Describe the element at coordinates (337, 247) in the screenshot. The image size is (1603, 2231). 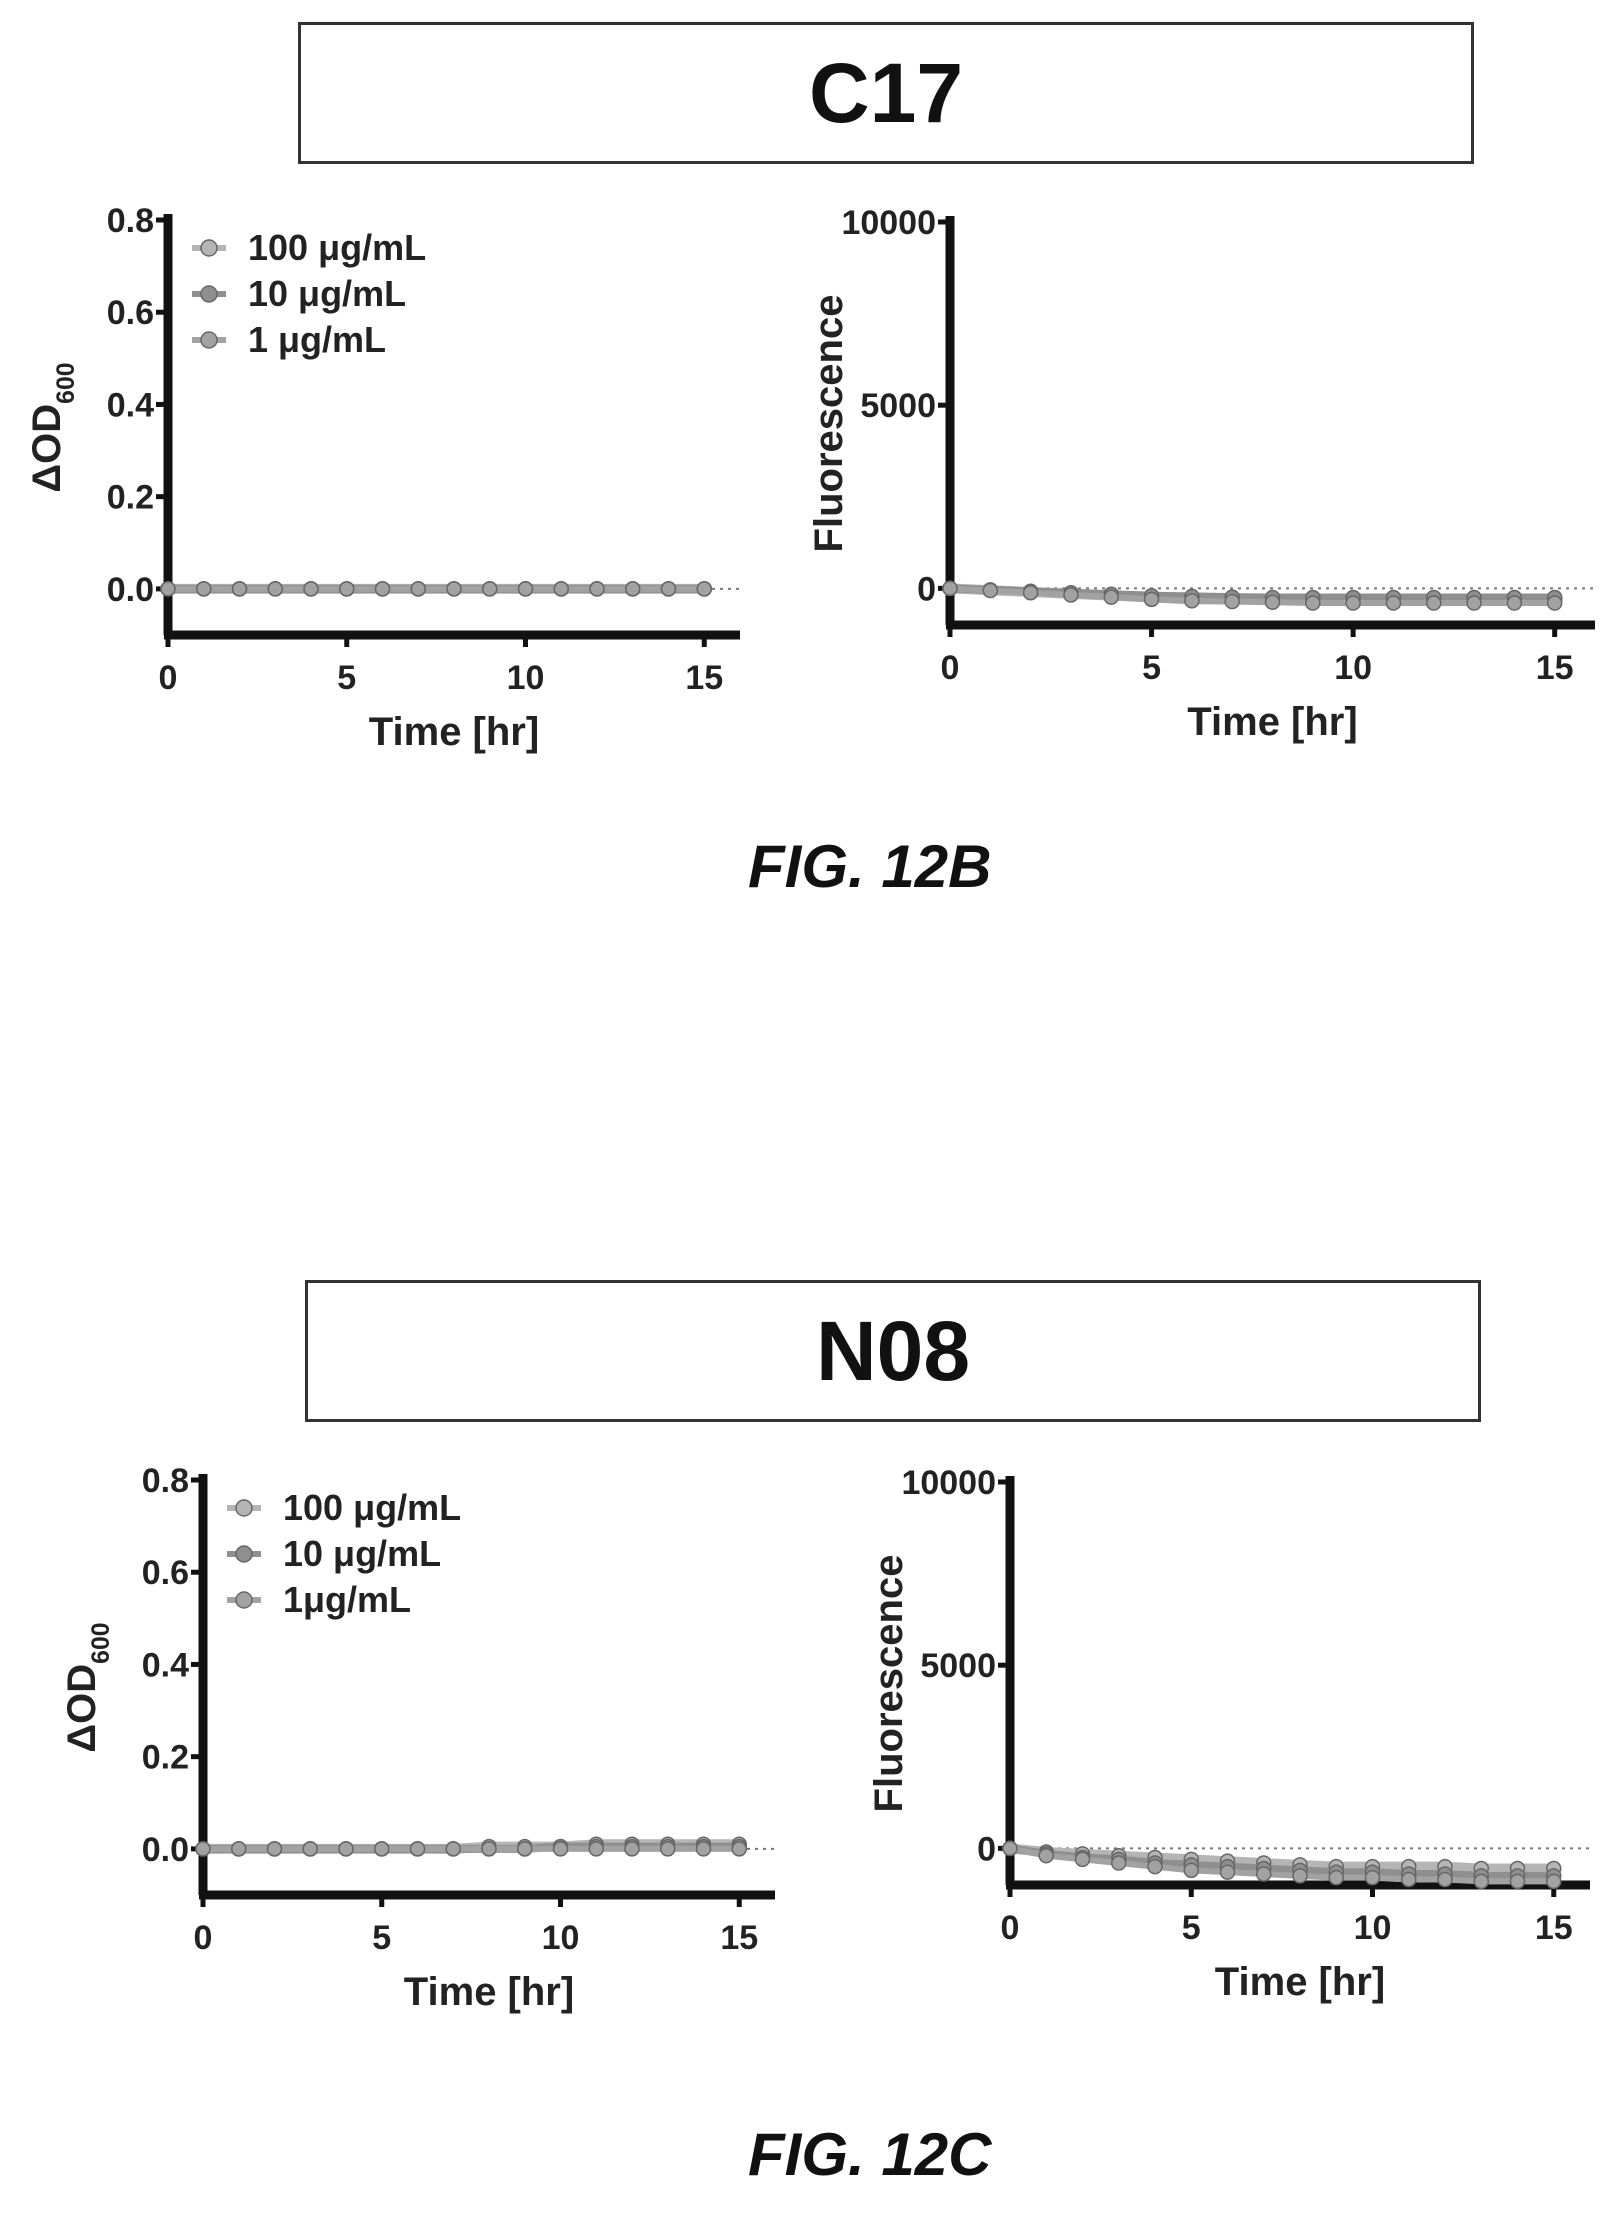
I see `legend-label: 100 μg/mL` at that location.